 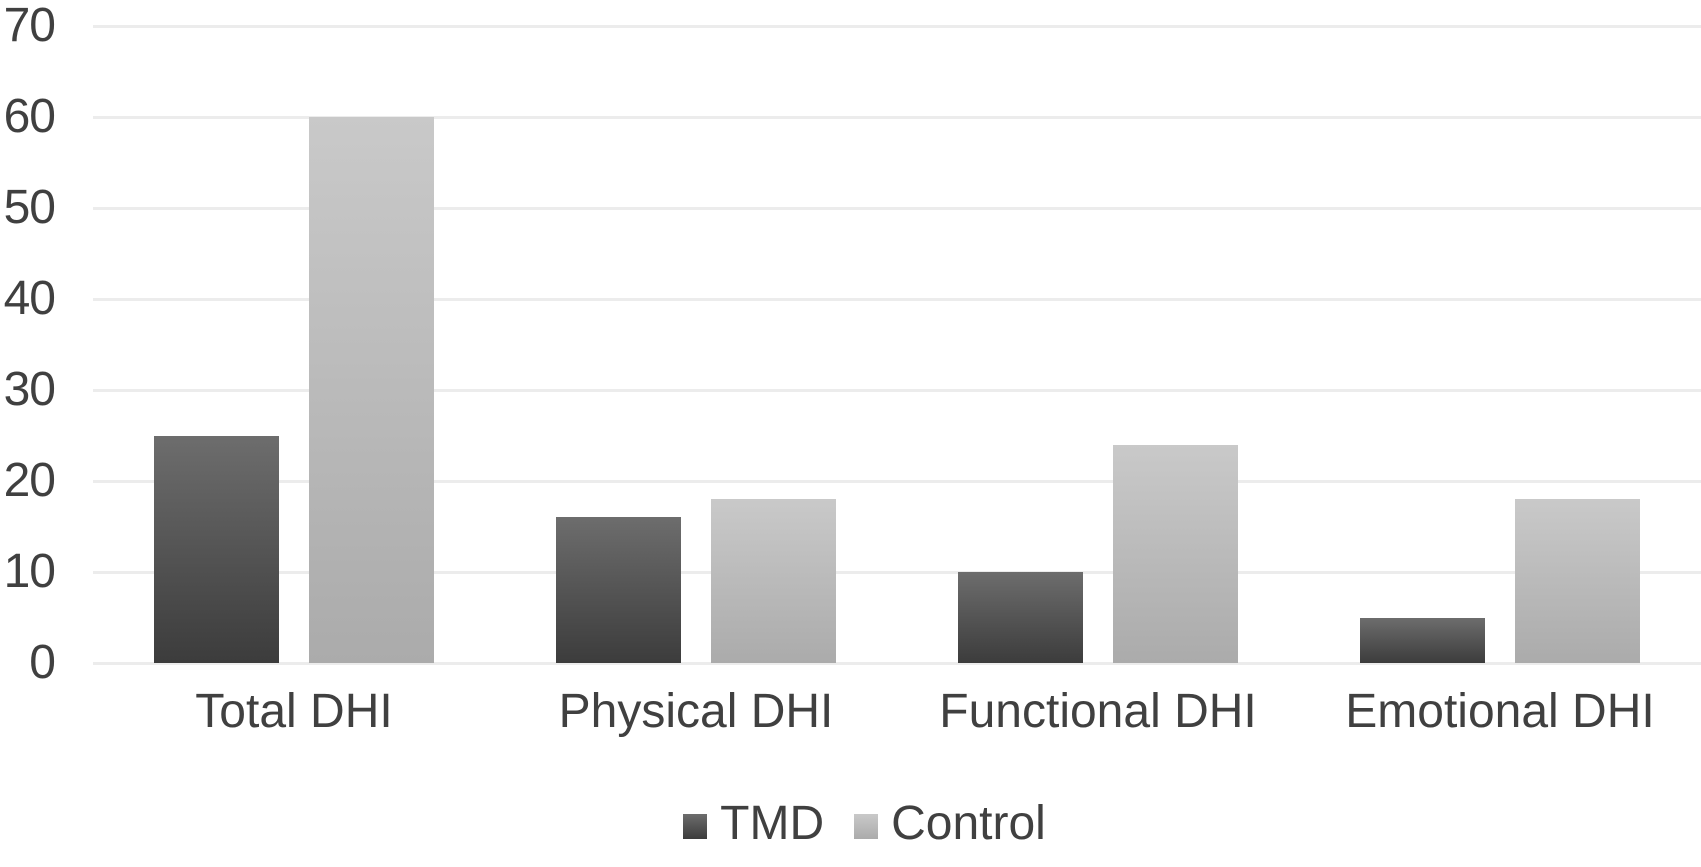 What do you see at coordinates (1500, 581) in the screenshot?
I see `bar-group-emotional-dhi` at bounding box center [1500, 581].